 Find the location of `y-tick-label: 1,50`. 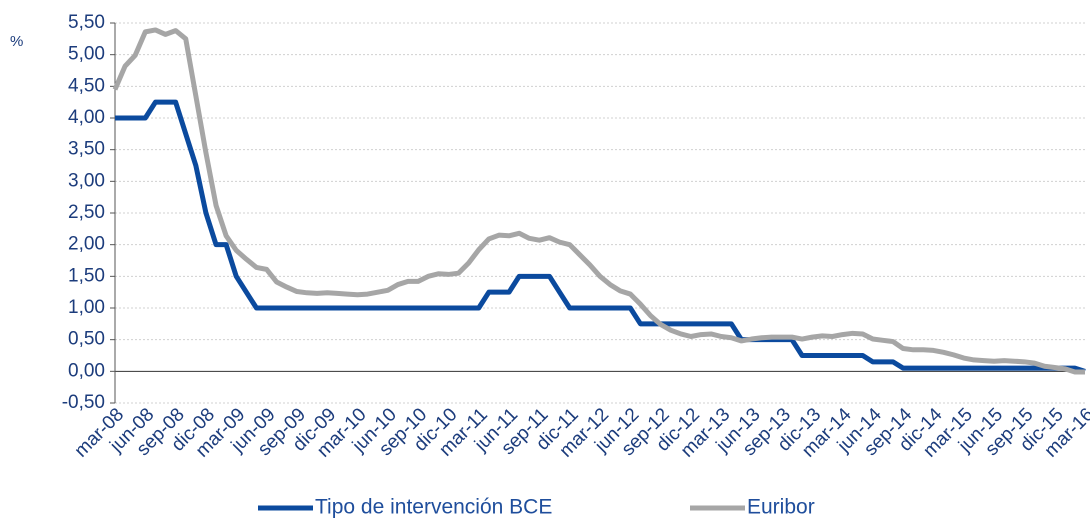

y-tick-label: 1,50 is located at coordinates (86, 275).